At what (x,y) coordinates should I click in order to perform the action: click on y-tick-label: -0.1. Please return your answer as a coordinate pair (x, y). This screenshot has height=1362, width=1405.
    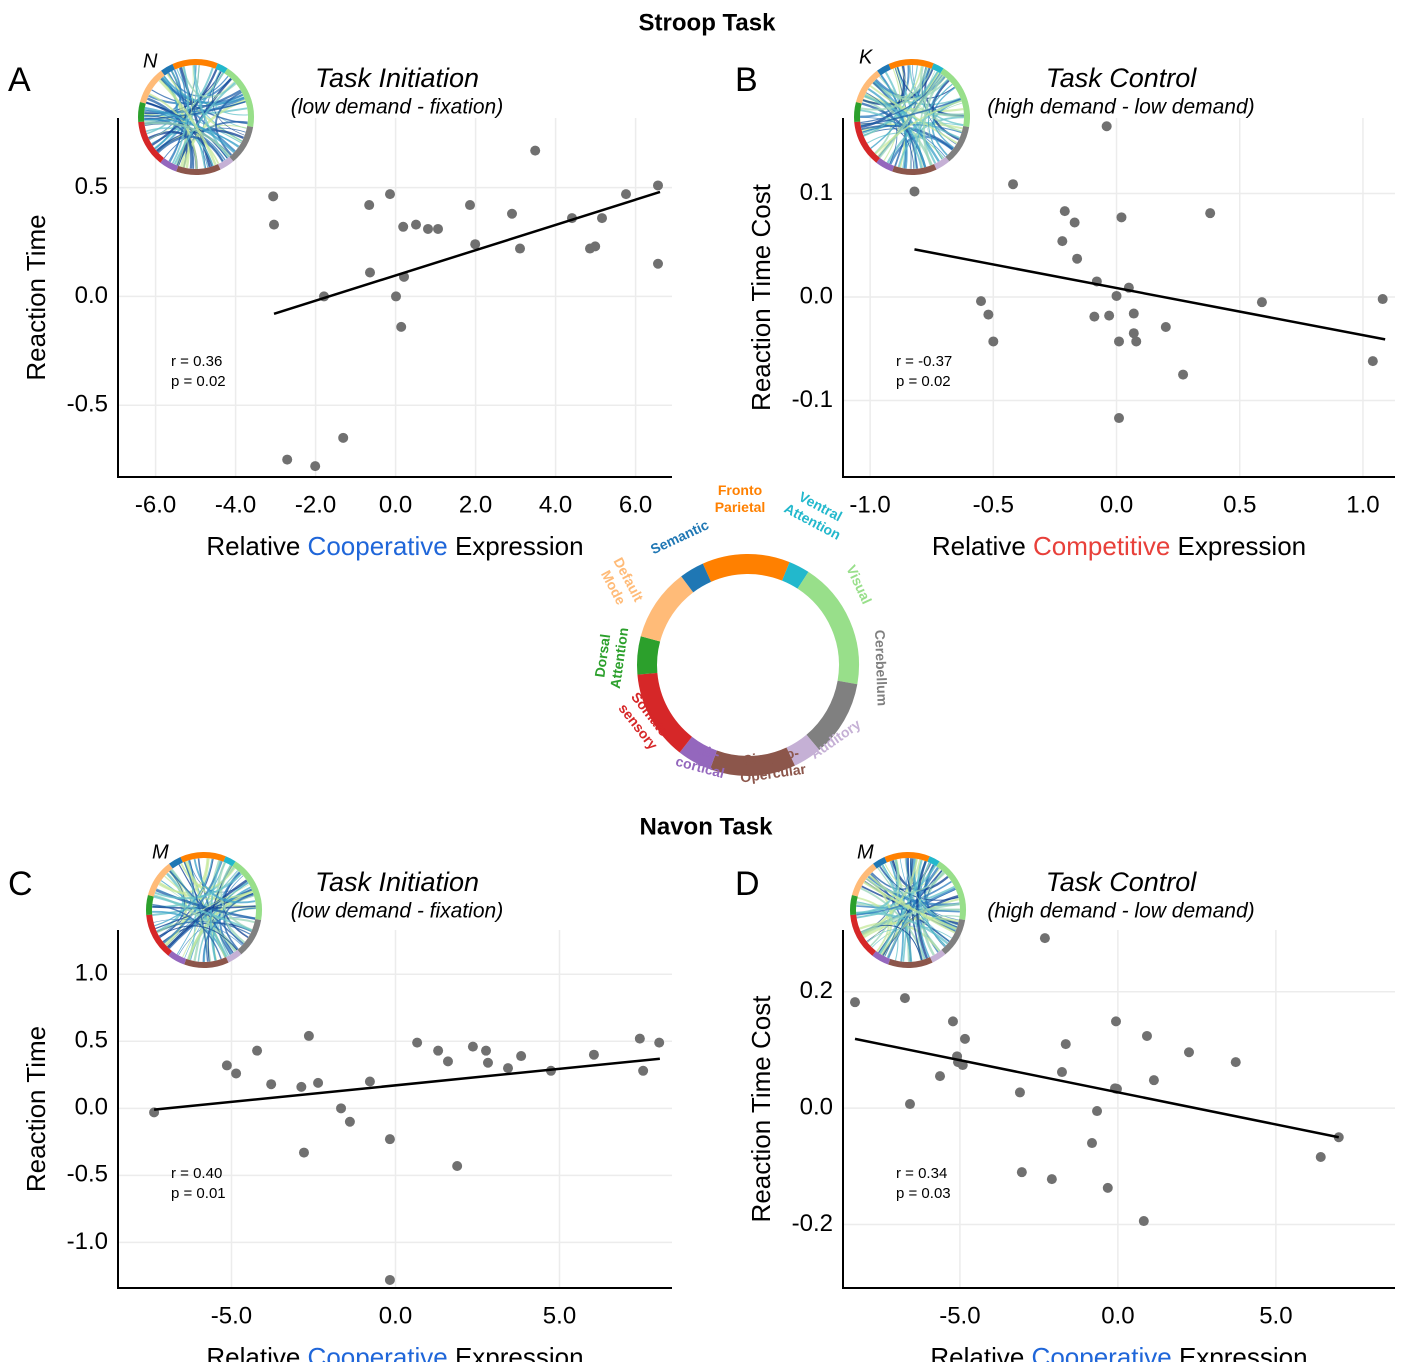
    Looking at the image, I should click on (812, 399).